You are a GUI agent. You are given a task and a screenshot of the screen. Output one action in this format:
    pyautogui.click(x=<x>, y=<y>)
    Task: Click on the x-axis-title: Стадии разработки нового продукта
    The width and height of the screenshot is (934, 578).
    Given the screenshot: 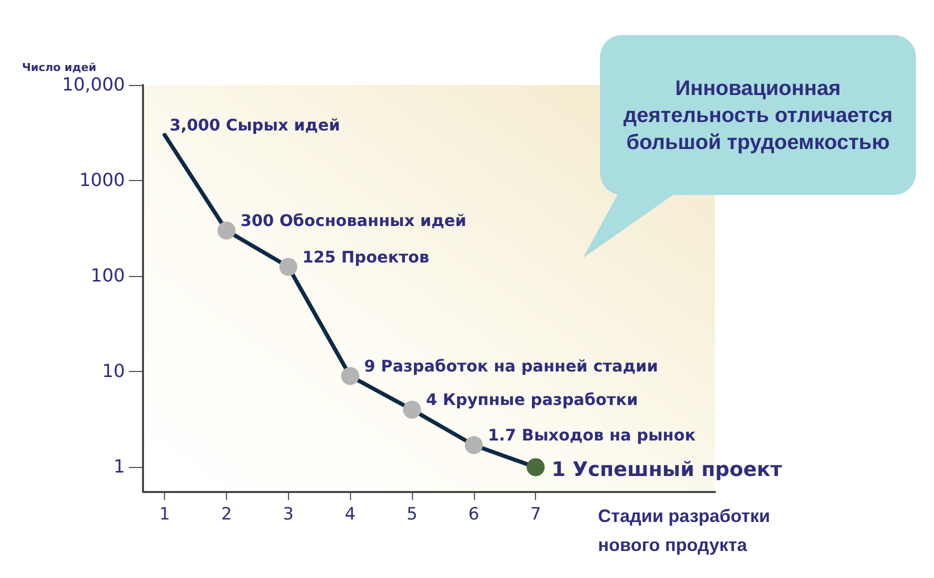 What is the action you would take?
    pyautogui.click(x=685, y=531)
    